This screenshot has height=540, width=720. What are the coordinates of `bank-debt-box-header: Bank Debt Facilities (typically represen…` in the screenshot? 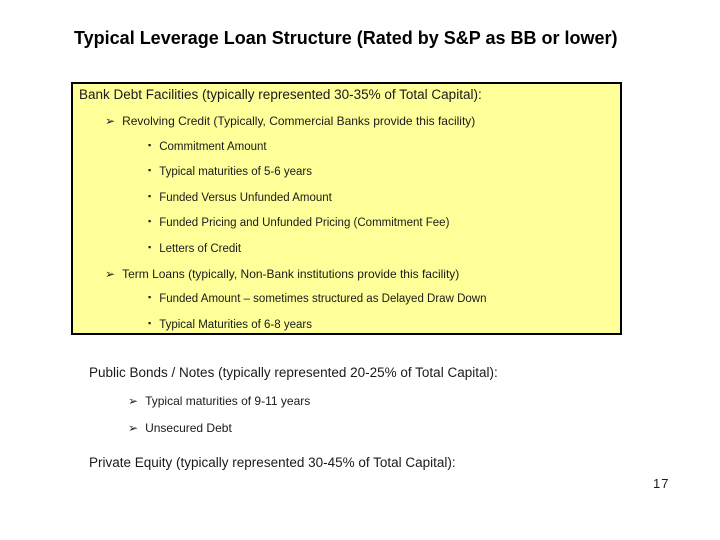 It's located at (280, 94).